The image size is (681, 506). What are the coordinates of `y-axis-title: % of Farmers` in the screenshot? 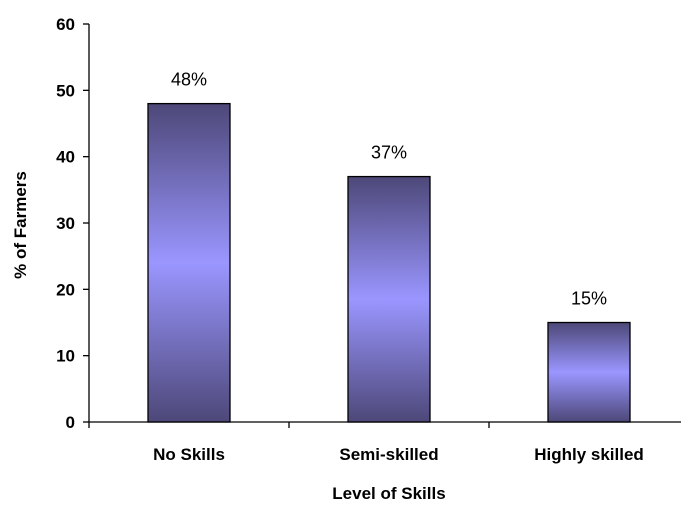 It's located at (20, 225).